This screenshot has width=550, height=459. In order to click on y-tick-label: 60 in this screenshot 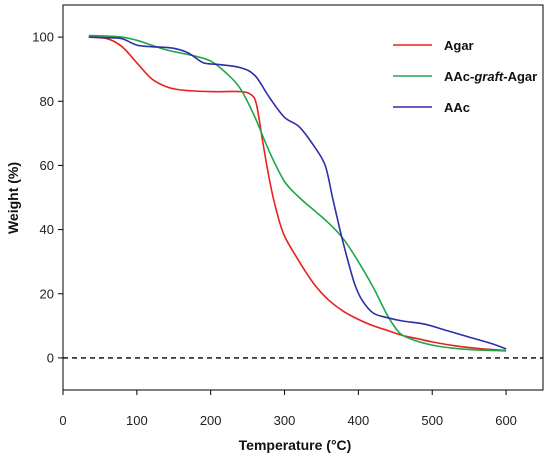, I will do `click(47, 165)`.